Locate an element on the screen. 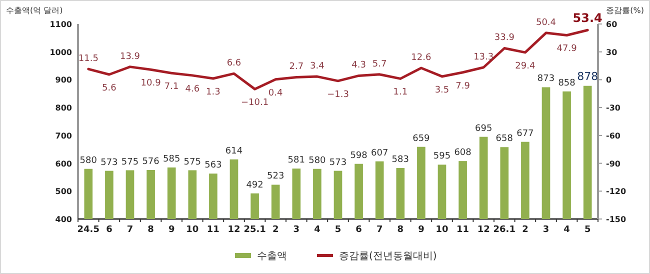  data-label: 492 is located at coordinates (255, 185).